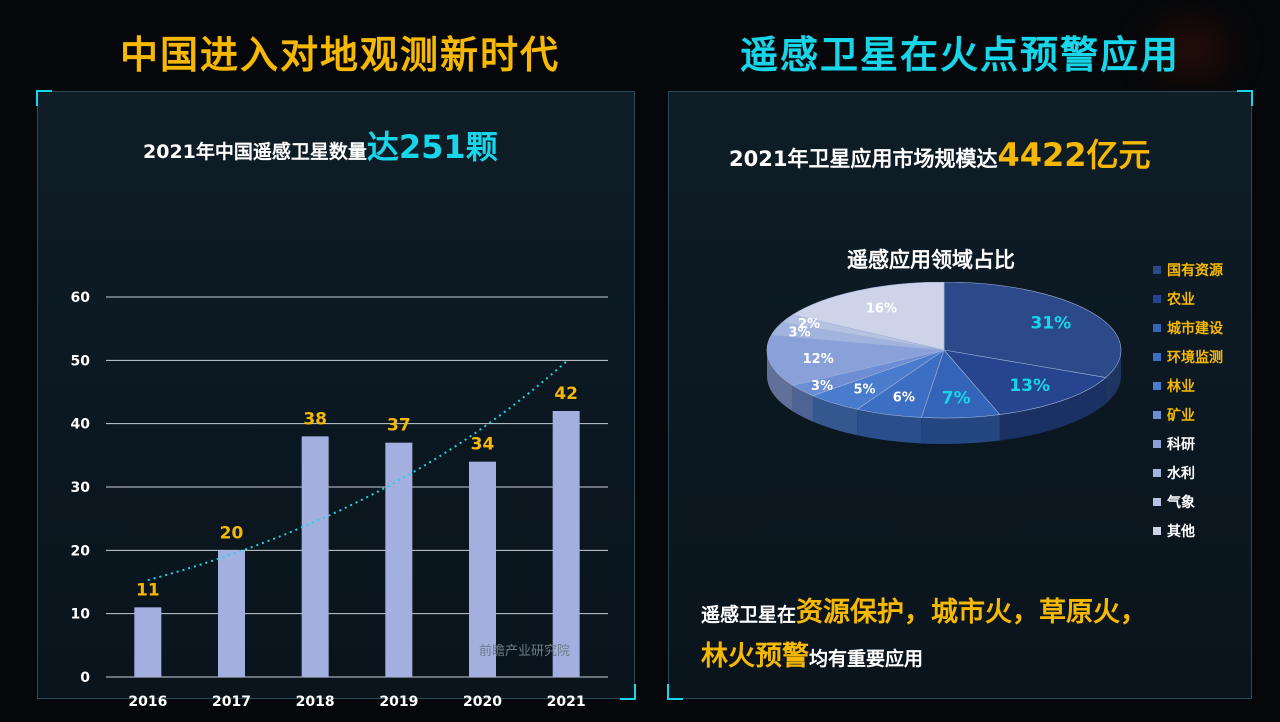  Describe the element at coordinates (931, 260) in the screenshot. I see `pie-title: 遥感应用领域占比` at that location.